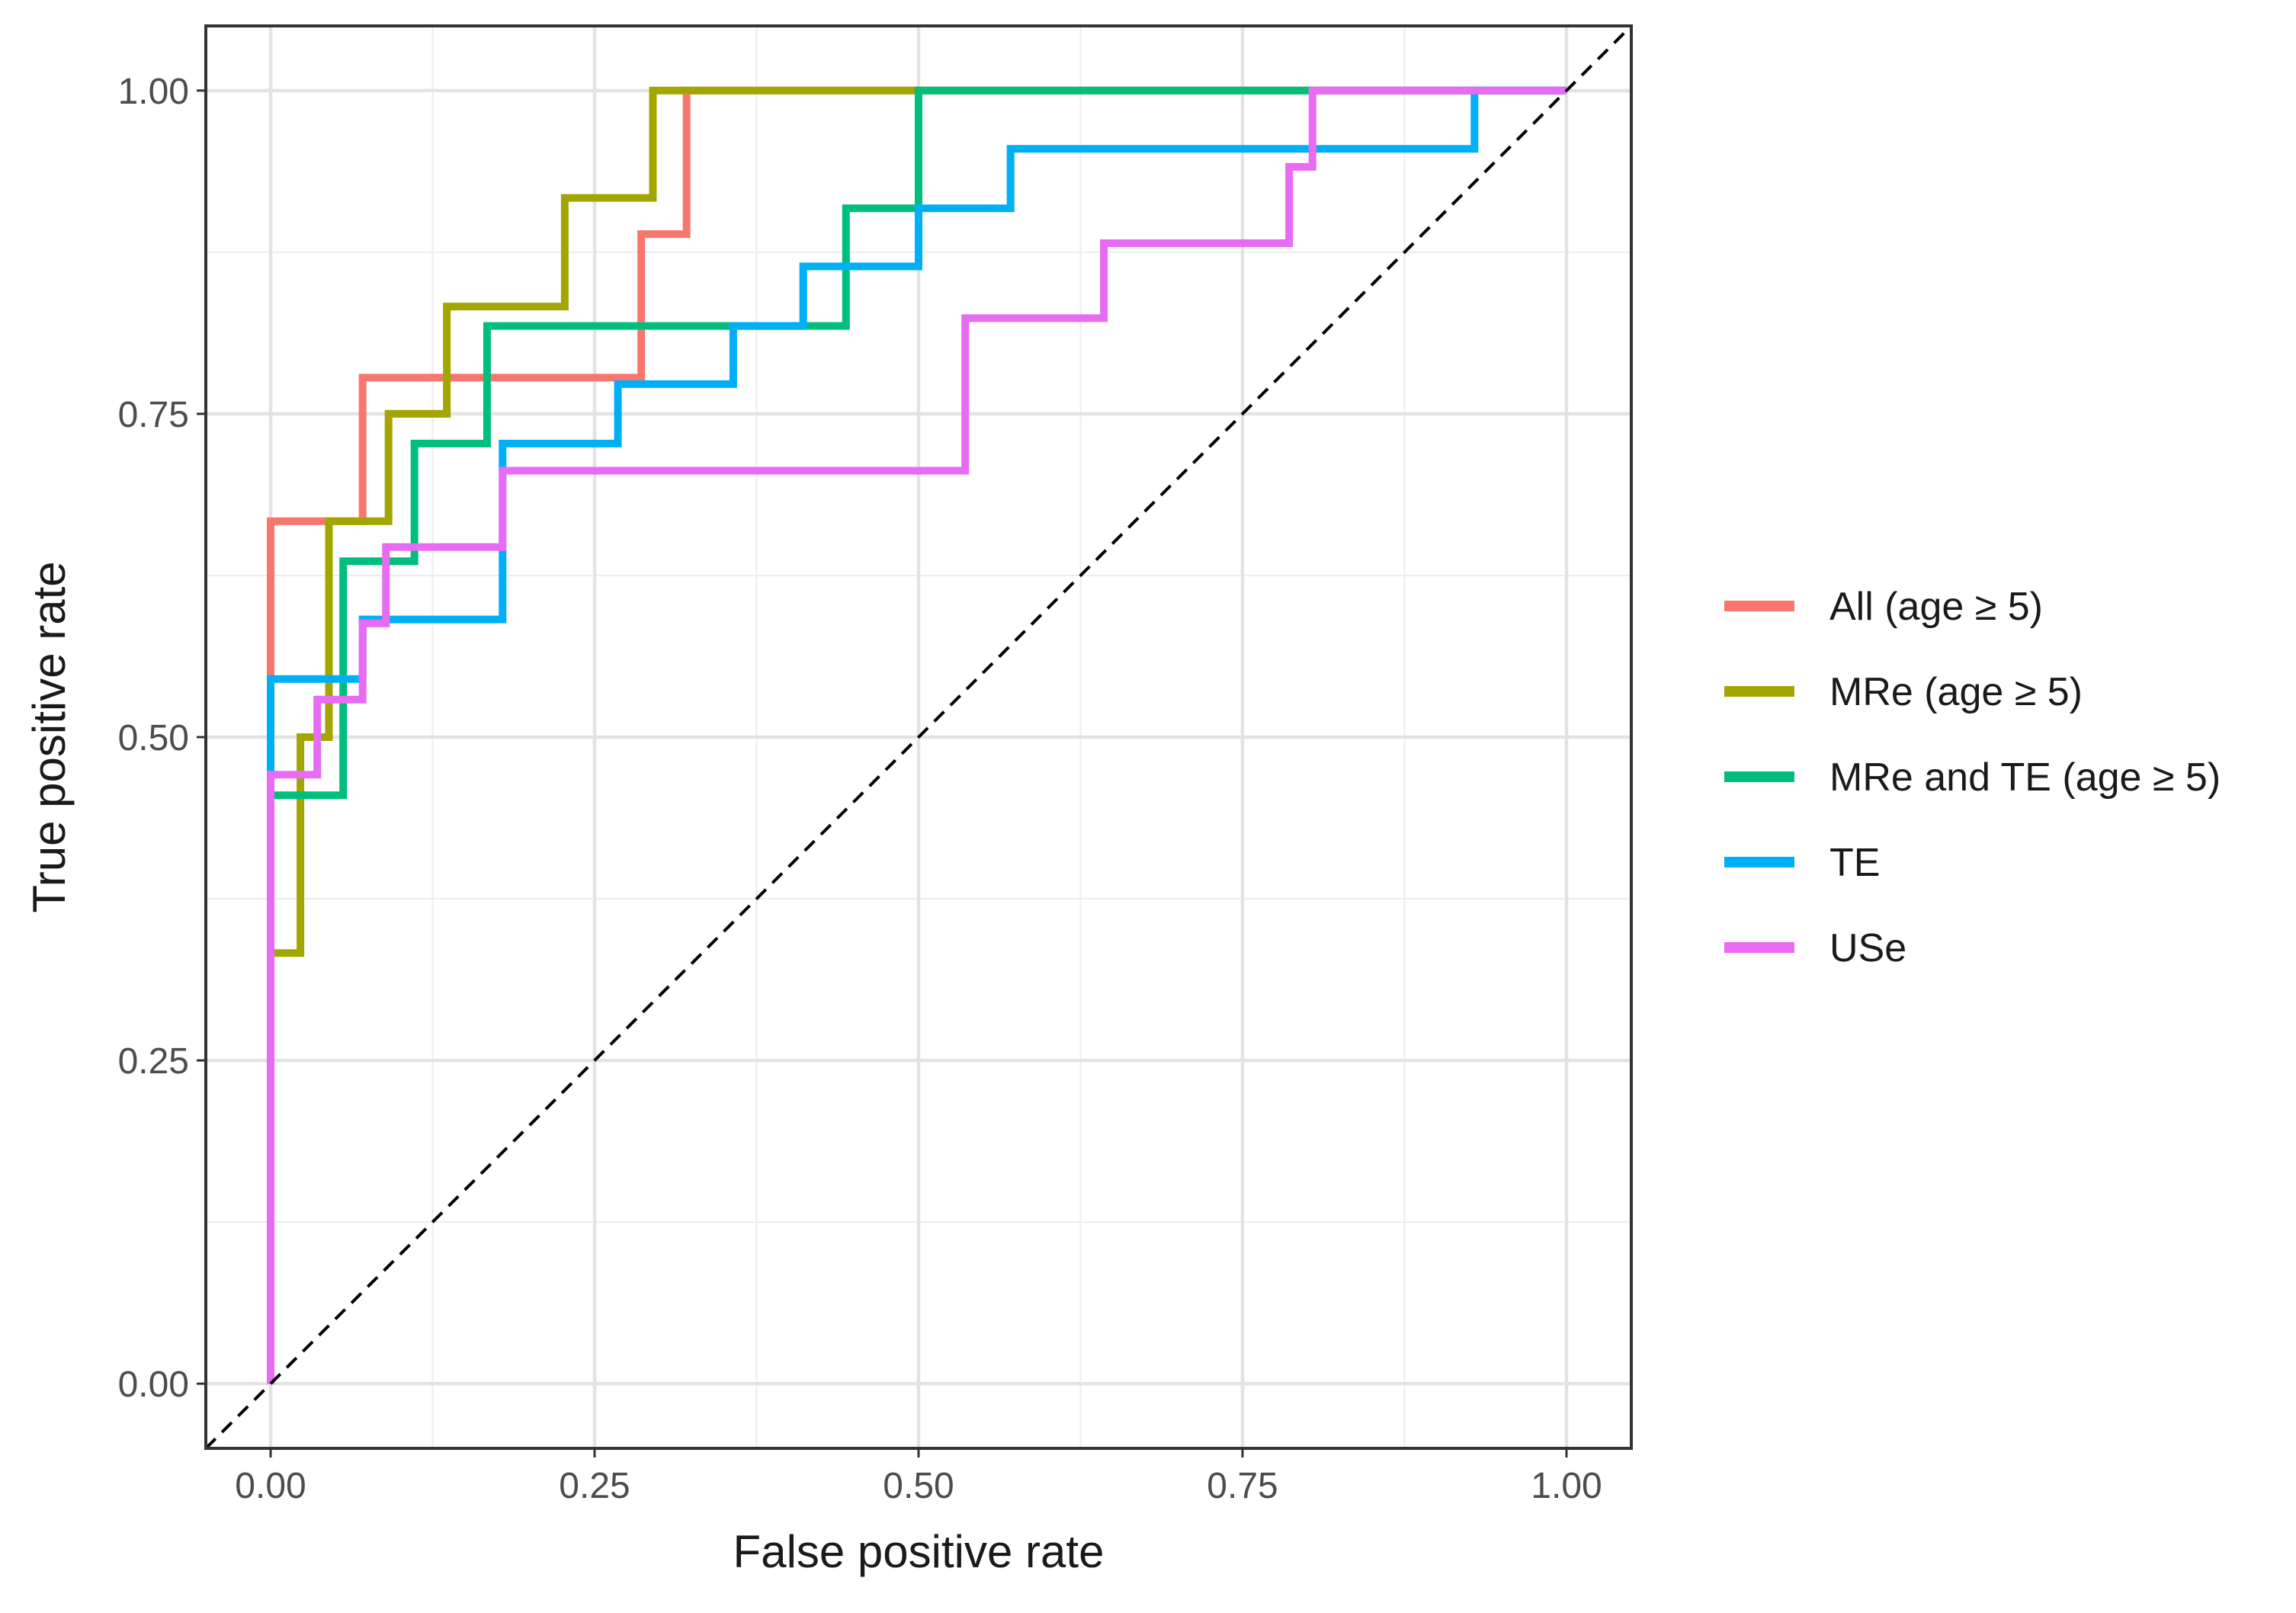  What do you see at coordinates (153, 738) in the screenshot?
I see `y-tick-label: 0.50` at bounding box center [153, 738].